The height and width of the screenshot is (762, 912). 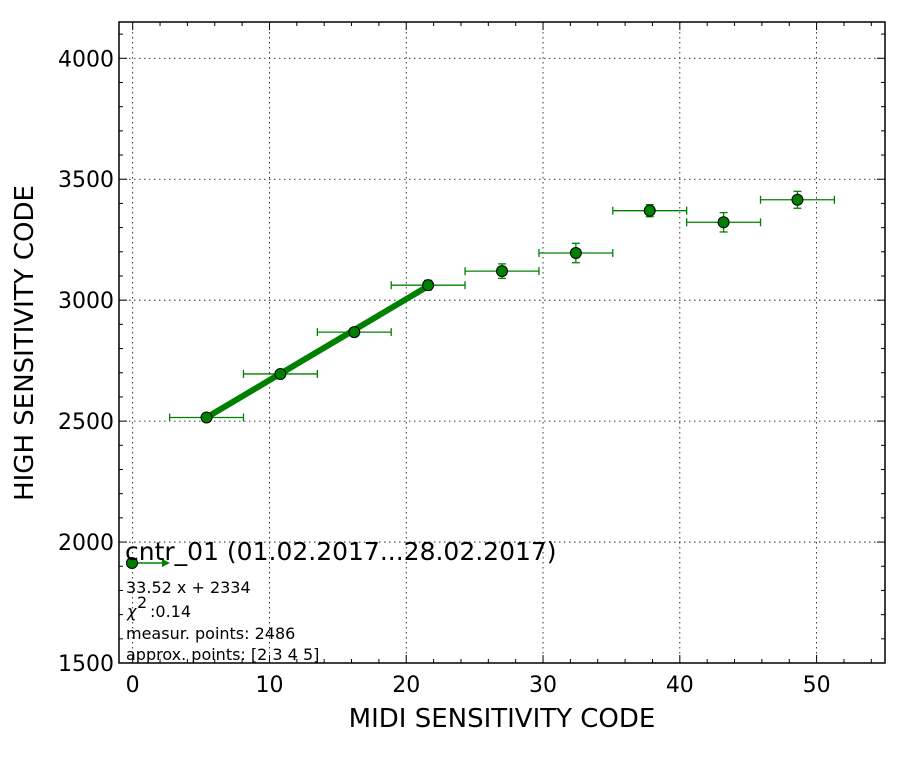 What do you see at coordinates (166, 563) in the screenshot?
I see `legend-arrow-head-icon` at bounding box center [166, 563].